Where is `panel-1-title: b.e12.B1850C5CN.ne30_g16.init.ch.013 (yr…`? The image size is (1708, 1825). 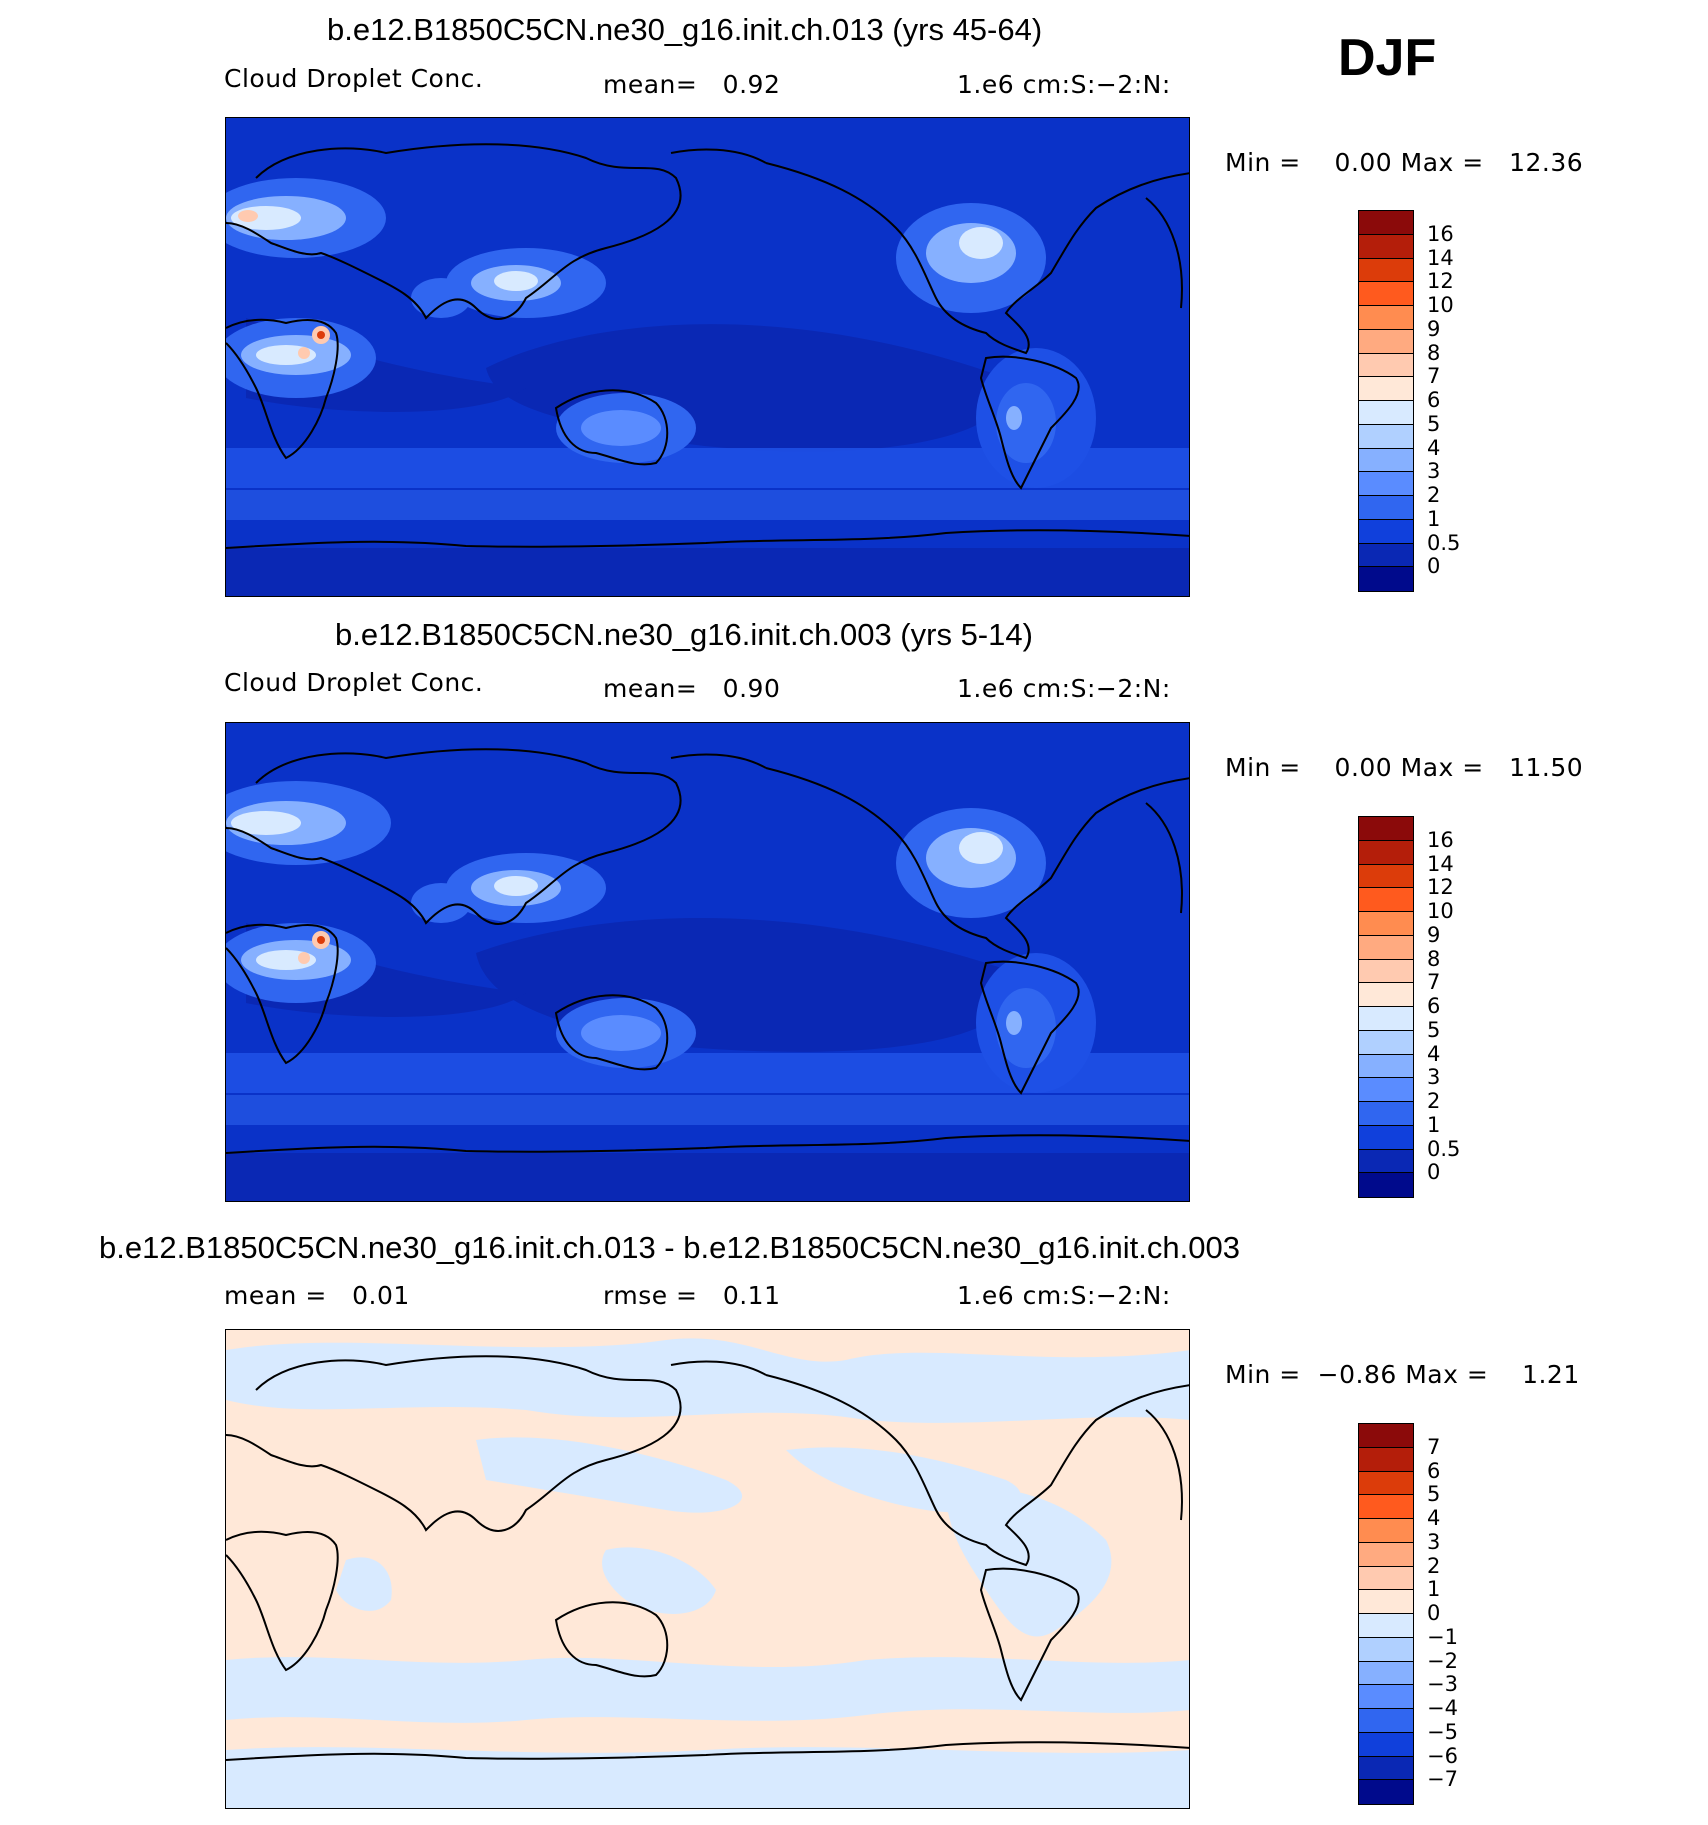
panel-1-title: b.e12.B1850C5CN.ne30_g16.init.ch.013 (yr… is located at coordinates (685, 29).